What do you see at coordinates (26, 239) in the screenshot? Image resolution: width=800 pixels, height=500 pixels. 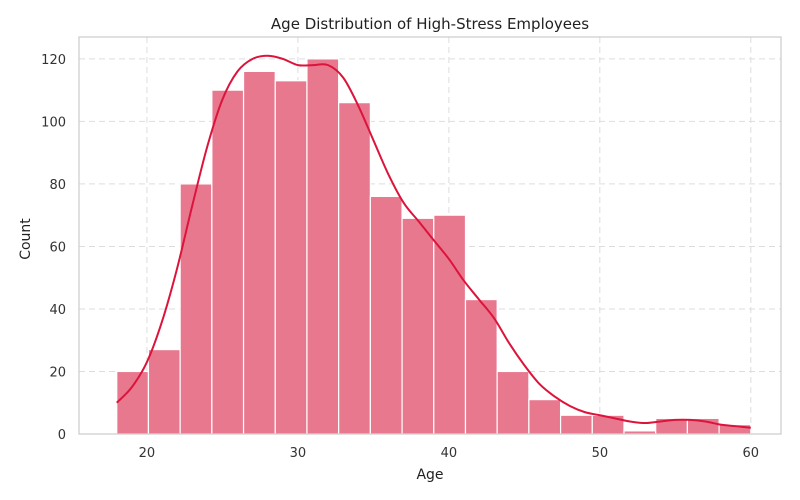 I see `y-axis-title: Count` at bounding box center [26, 239].